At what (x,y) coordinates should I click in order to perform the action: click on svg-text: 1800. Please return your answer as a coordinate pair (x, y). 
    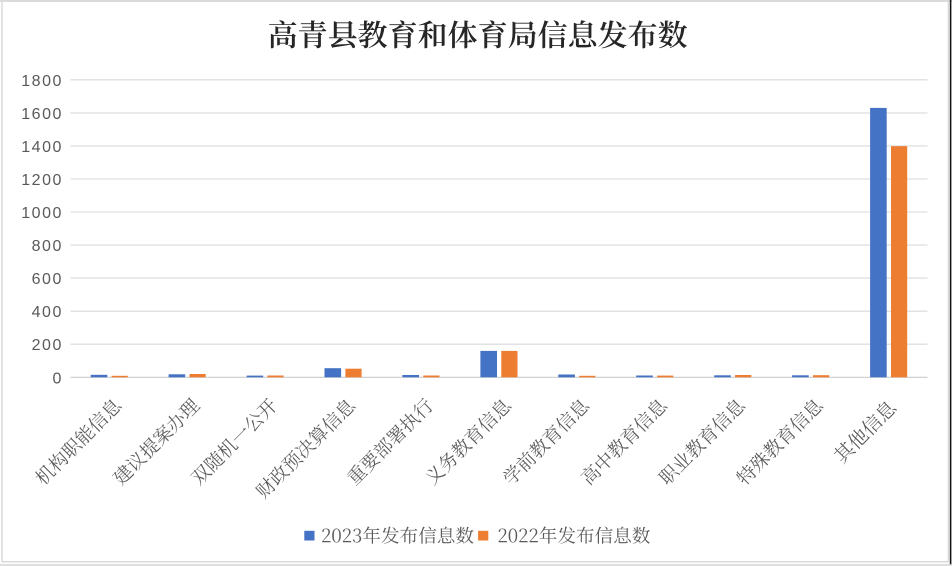
    Looking at the image, I should click on (42, 81).